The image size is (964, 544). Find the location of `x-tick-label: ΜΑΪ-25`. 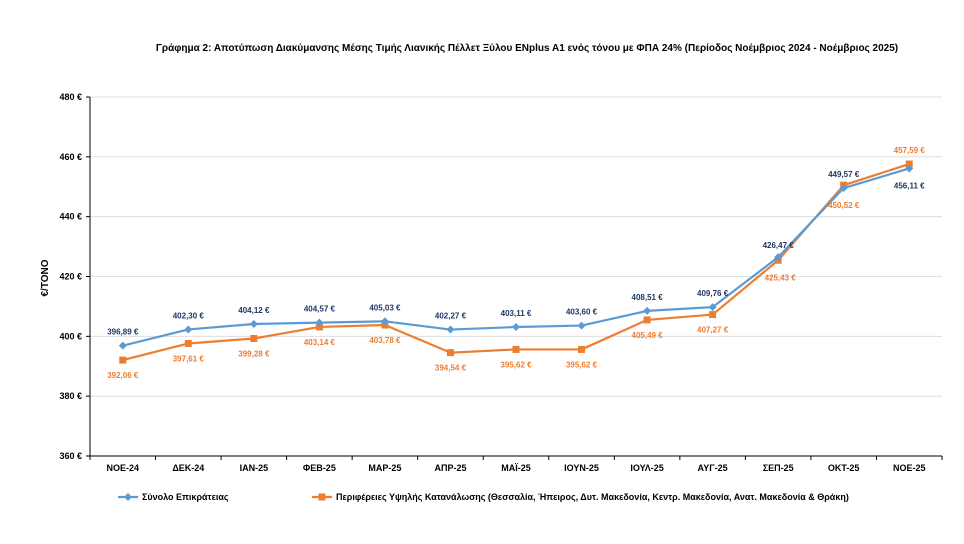

x-tick-label: ΜΑΪ-25 is located at coordinates (516, 468).